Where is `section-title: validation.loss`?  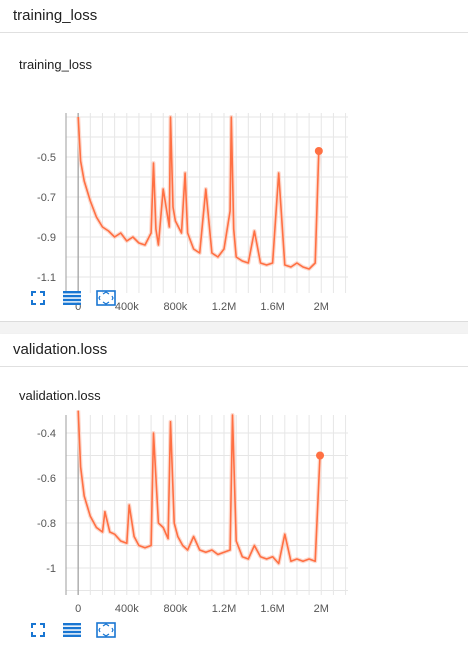
section-title: validation.loss is located at coordinates (60, 349).